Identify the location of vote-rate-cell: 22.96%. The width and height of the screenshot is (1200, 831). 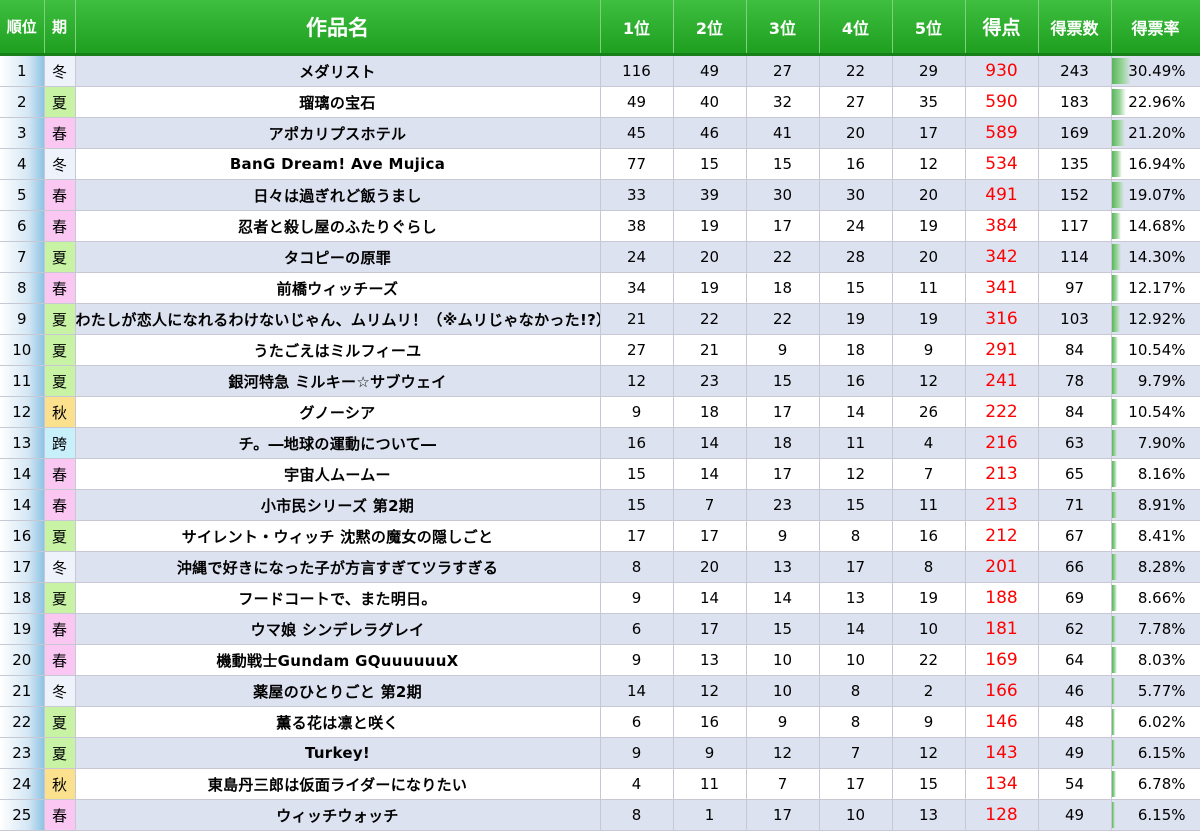
(1155, 102).